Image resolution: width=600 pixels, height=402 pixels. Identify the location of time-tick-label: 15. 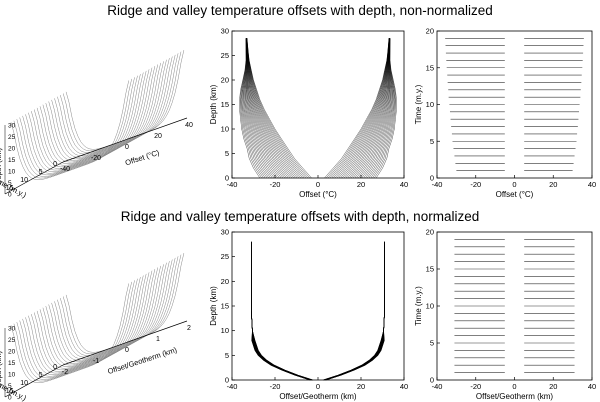
(10, 391).